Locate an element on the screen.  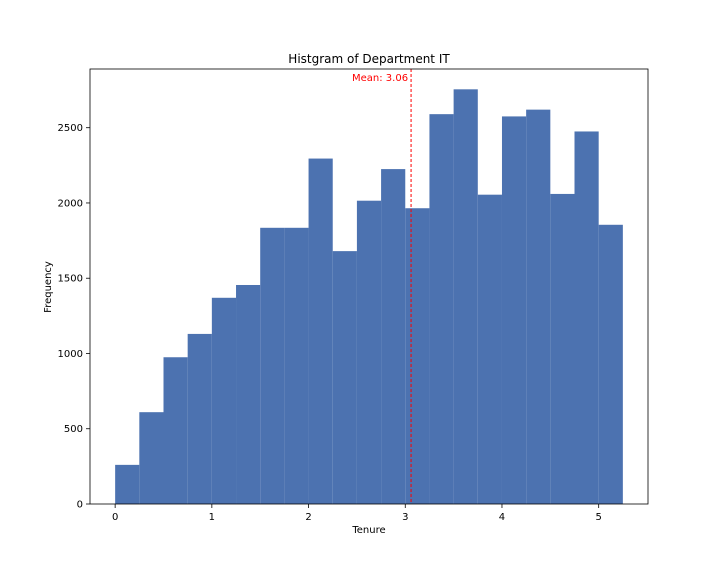
x-tick-label: 2 is located at coordinates (308, 517).